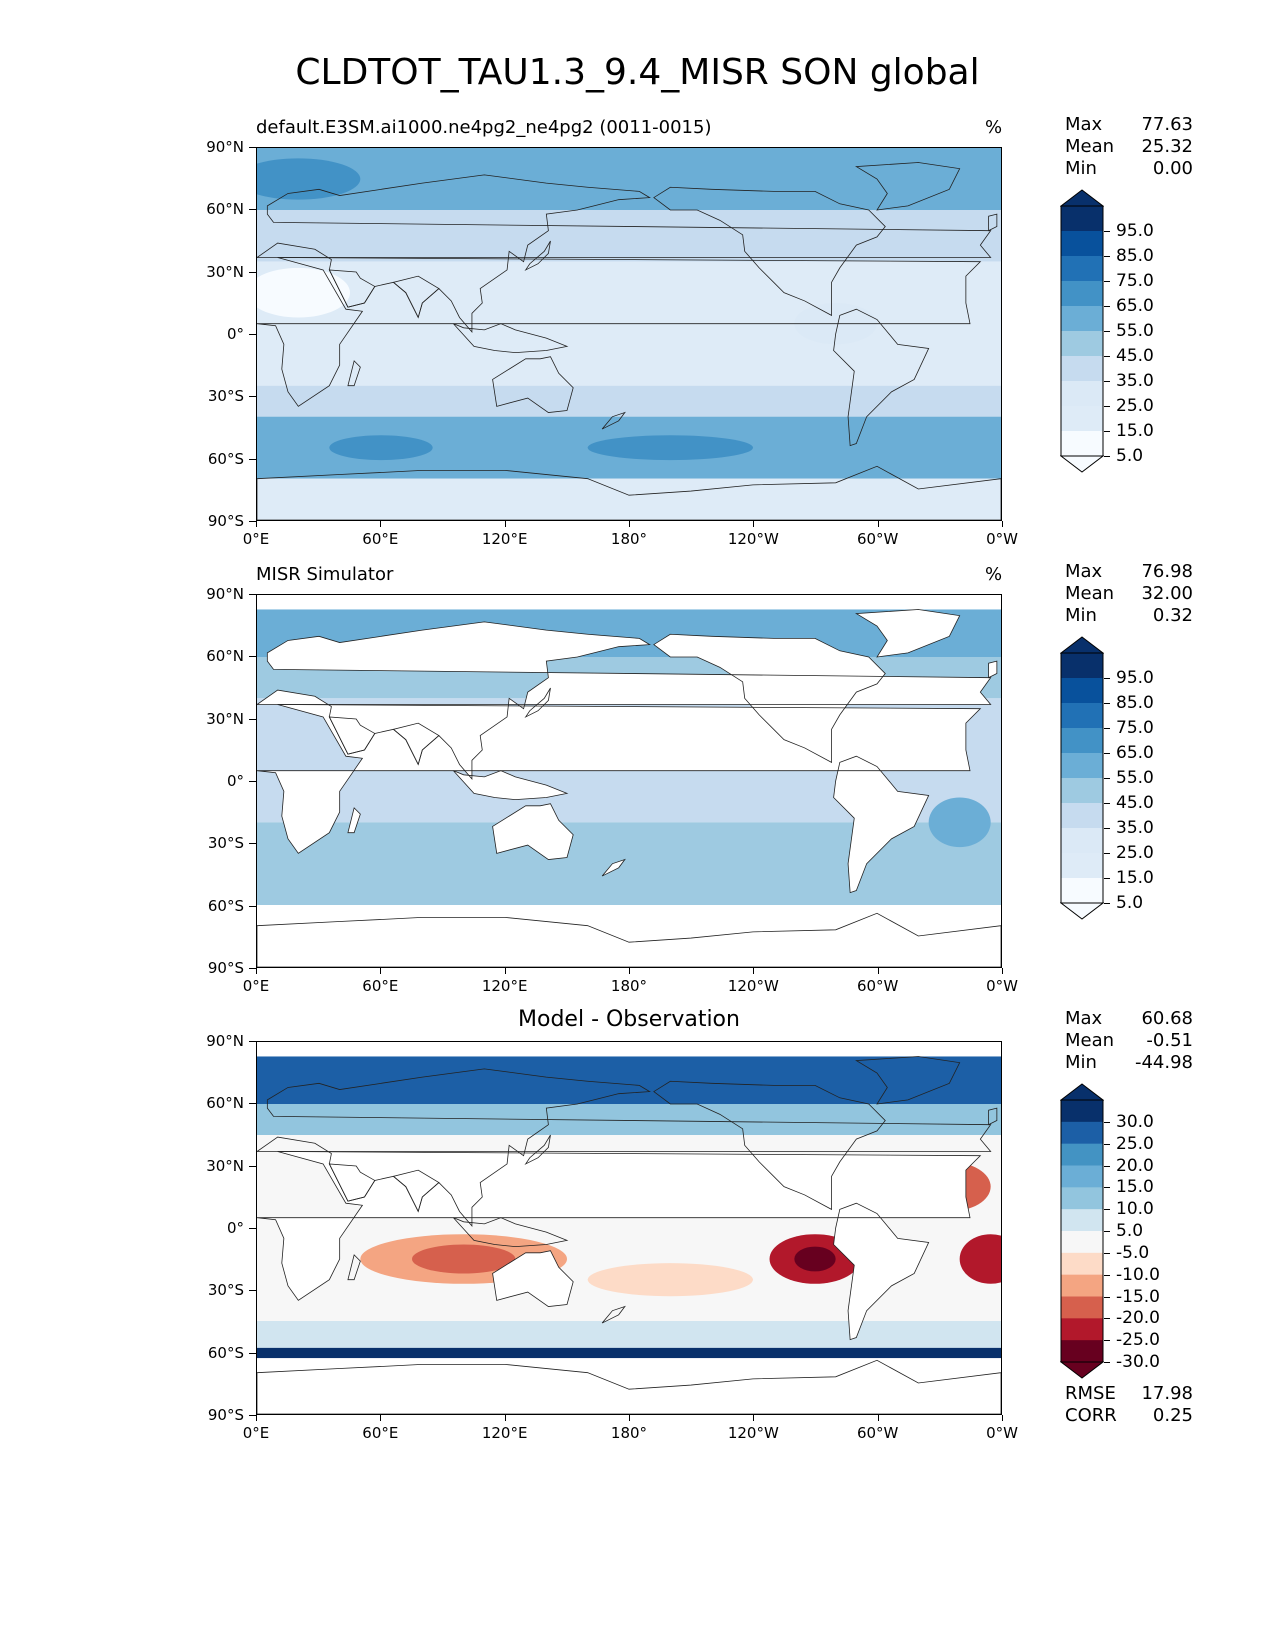 The image size is (1275, 1650). What do you see at coordinates (877, 539) in the screenshot?
I see `lon-tick-label: 60°W` at bounding box center [877, 539].